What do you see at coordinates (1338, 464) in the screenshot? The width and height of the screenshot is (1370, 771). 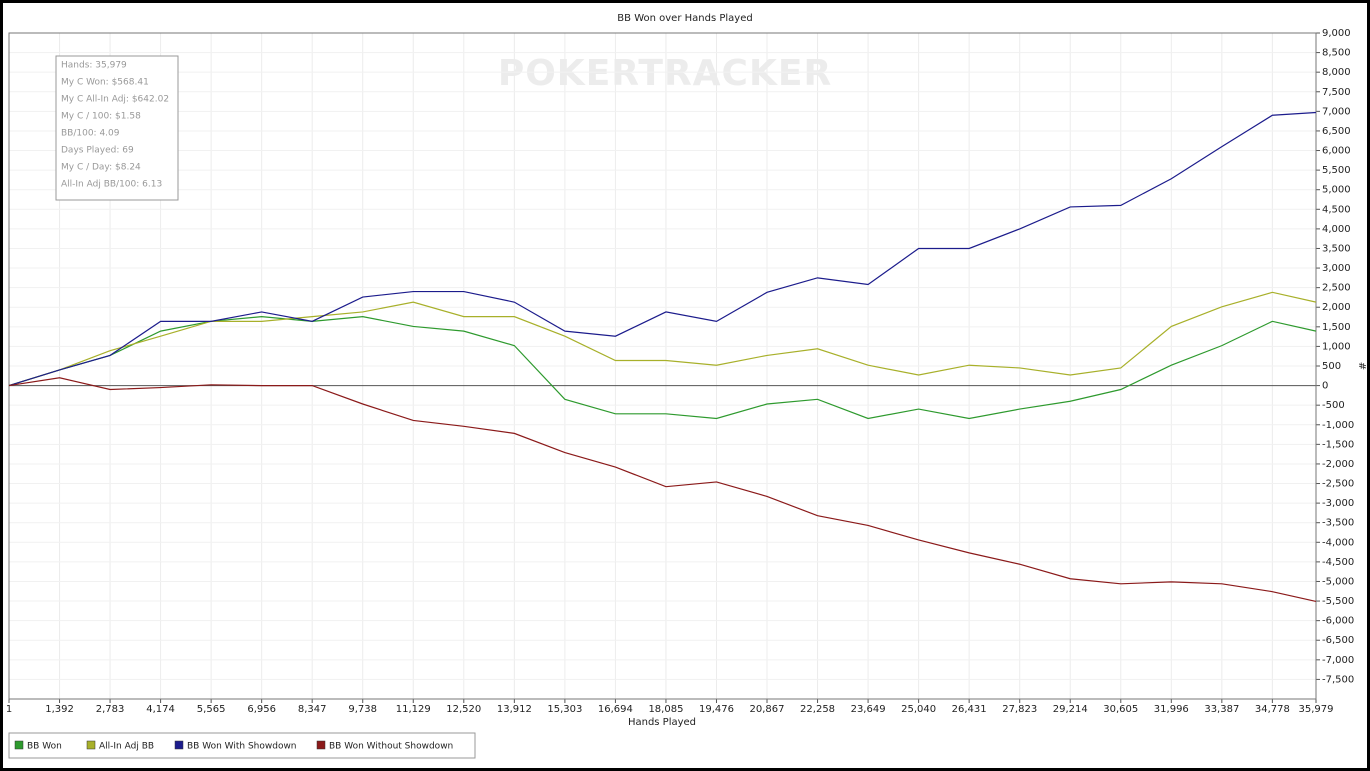 I see `y-tick-label: -2,000` at bounding box center [1338, 464].